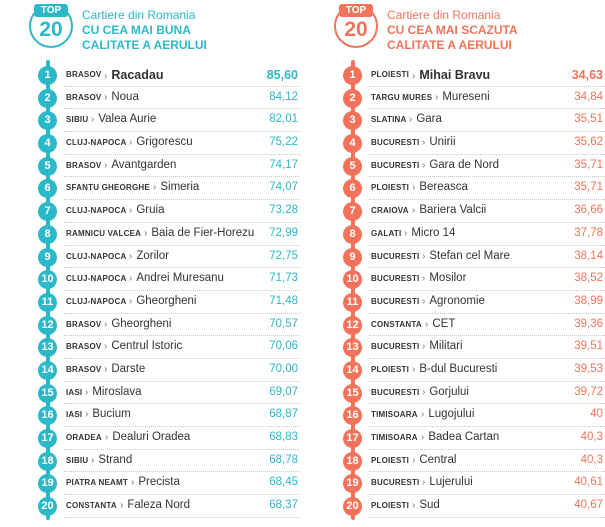 This screenshot has width=605, height=527. What do you see at coordinates (461, 97) in the screenshot?
I see `neighborhood: › Mureseni` at bounding box center [461, 97].